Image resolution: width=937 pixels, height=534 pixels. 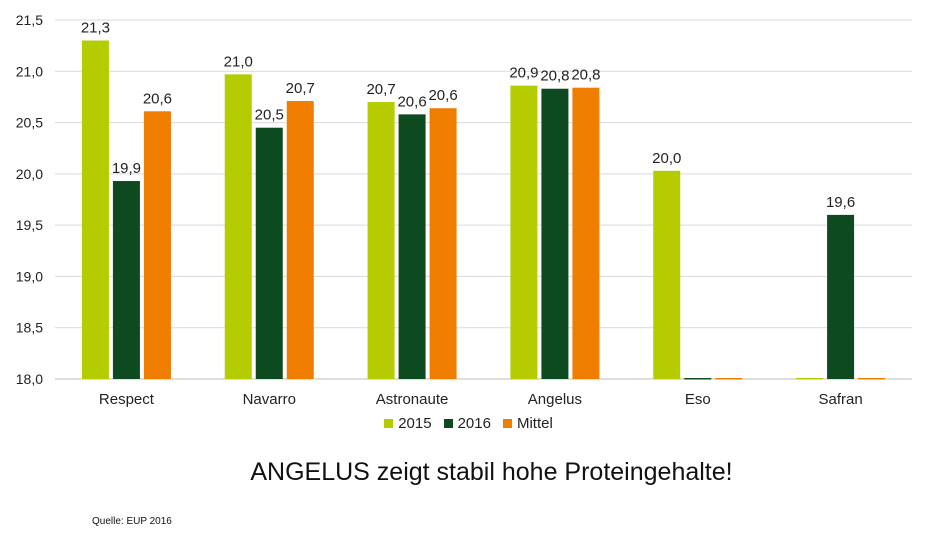 I want to click on data-label: 19,6, so click(x=840, y=202).